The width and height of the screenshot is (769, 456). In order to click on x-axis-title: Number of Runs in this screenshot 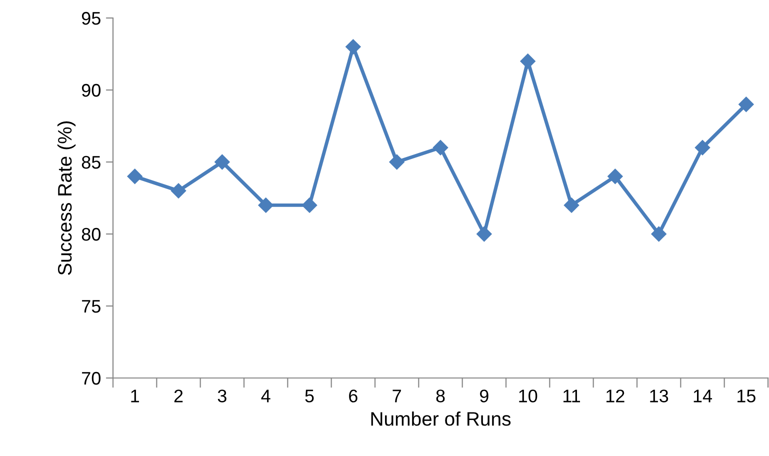, I will do `click(441, 419)`.